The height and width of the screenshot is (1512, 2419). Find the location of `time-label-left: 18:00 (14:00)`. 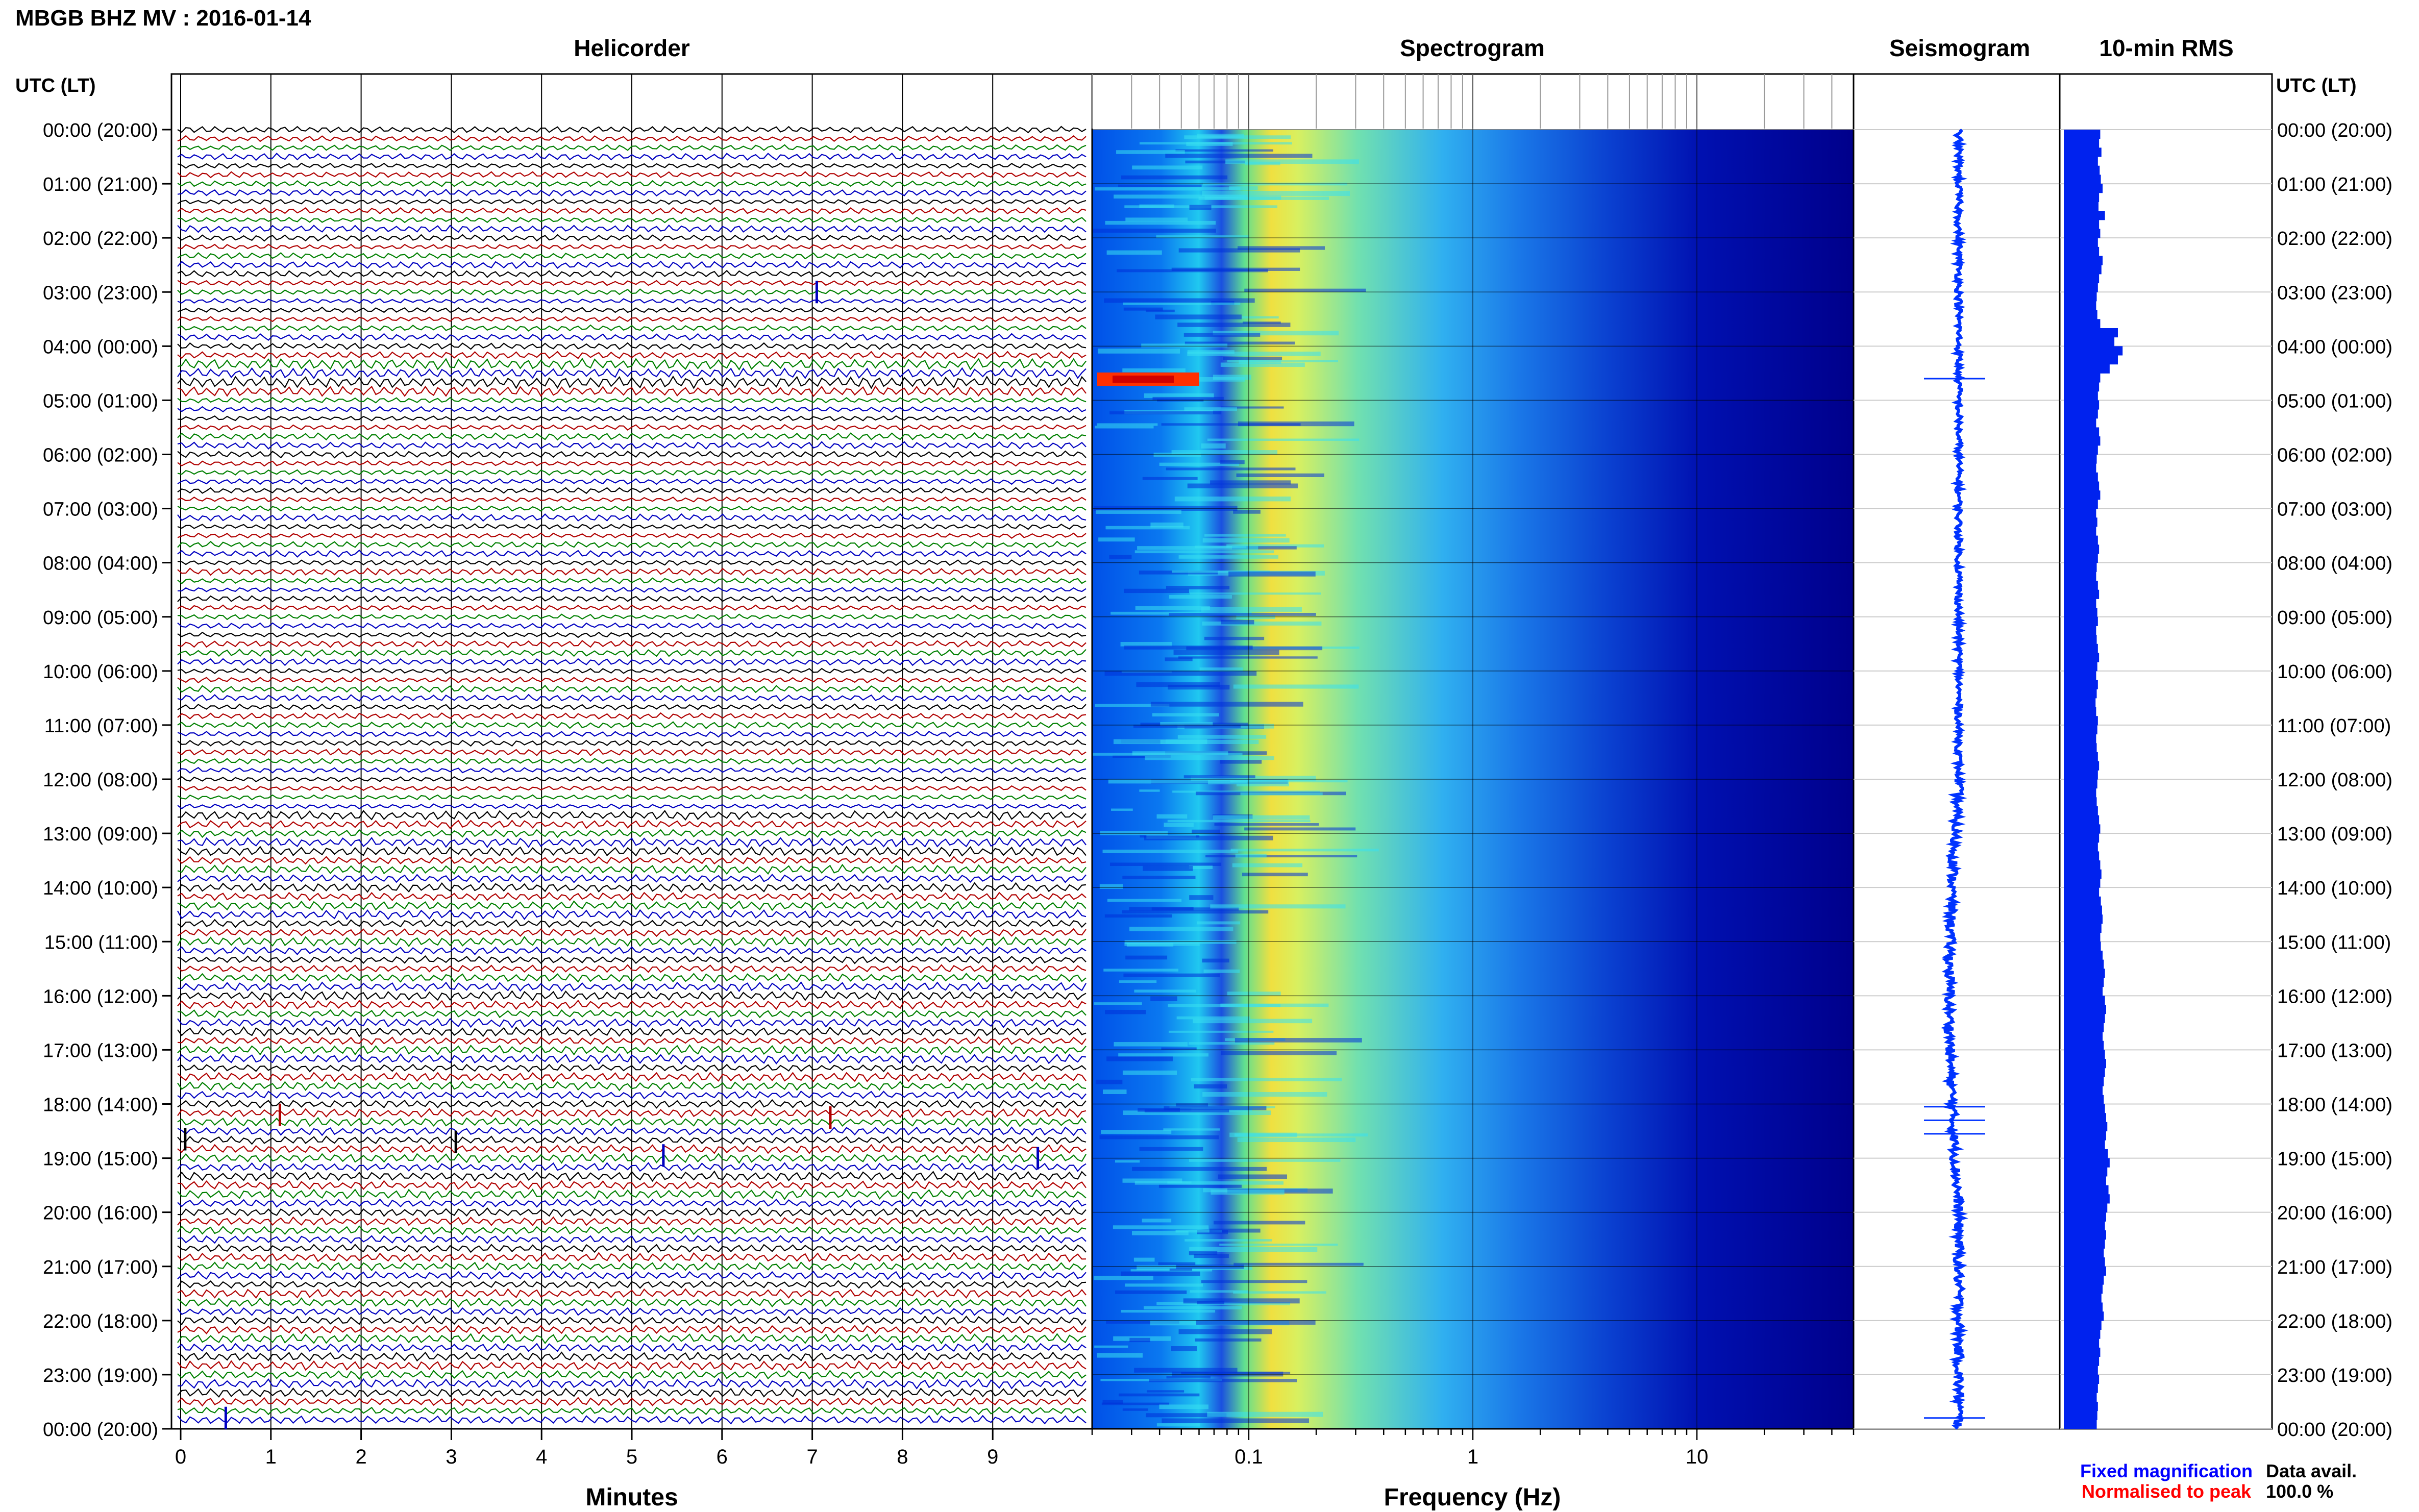

time-label-left: 18:00 (14:00) is located at coordinates (100, 1105).